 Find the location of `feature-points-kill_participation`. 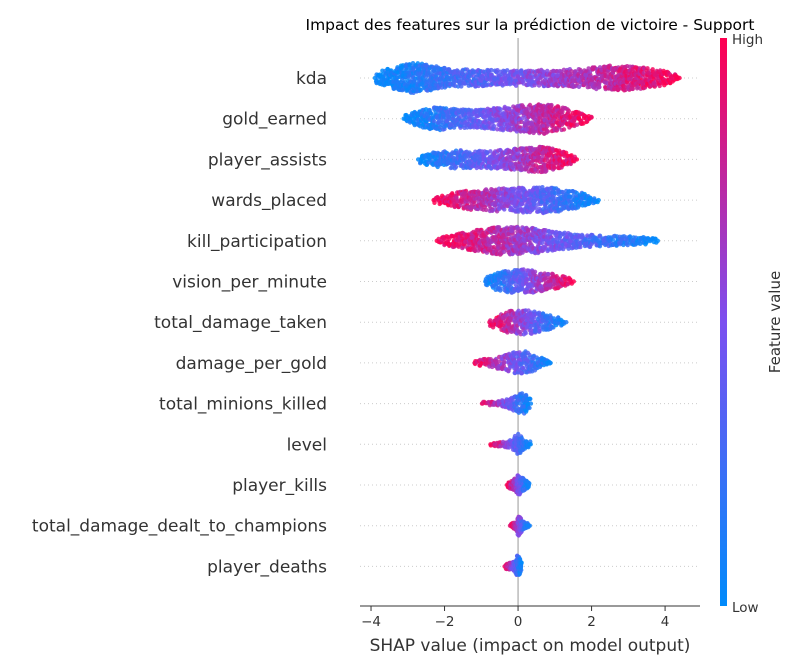

feature-points-kill_participation is located at coordinates (547, 240).